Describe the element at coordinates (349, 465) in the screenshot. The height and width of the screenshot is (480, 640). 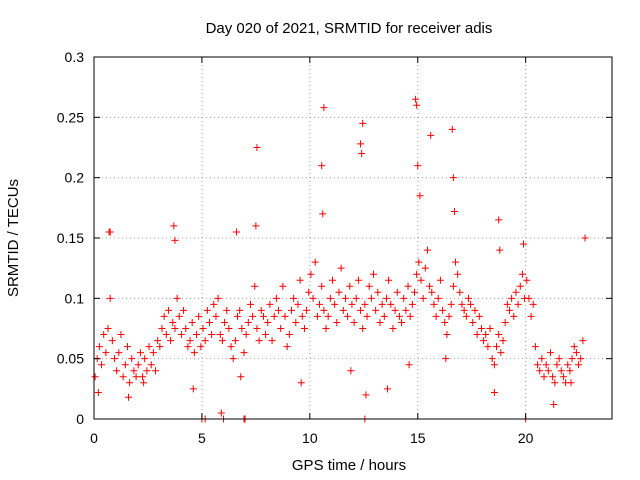
I see `x-axis-label: GPS time / hours` at that location.